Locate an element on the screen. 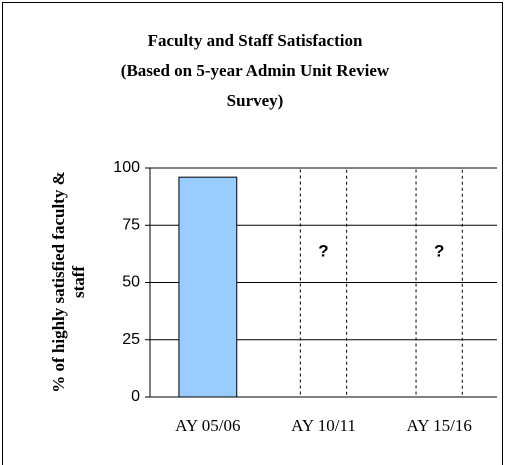 Image resolution: width=509 pixels, height=465 pixels. x-tick-label: AY 15/16 is located at coordinates (438, 425).